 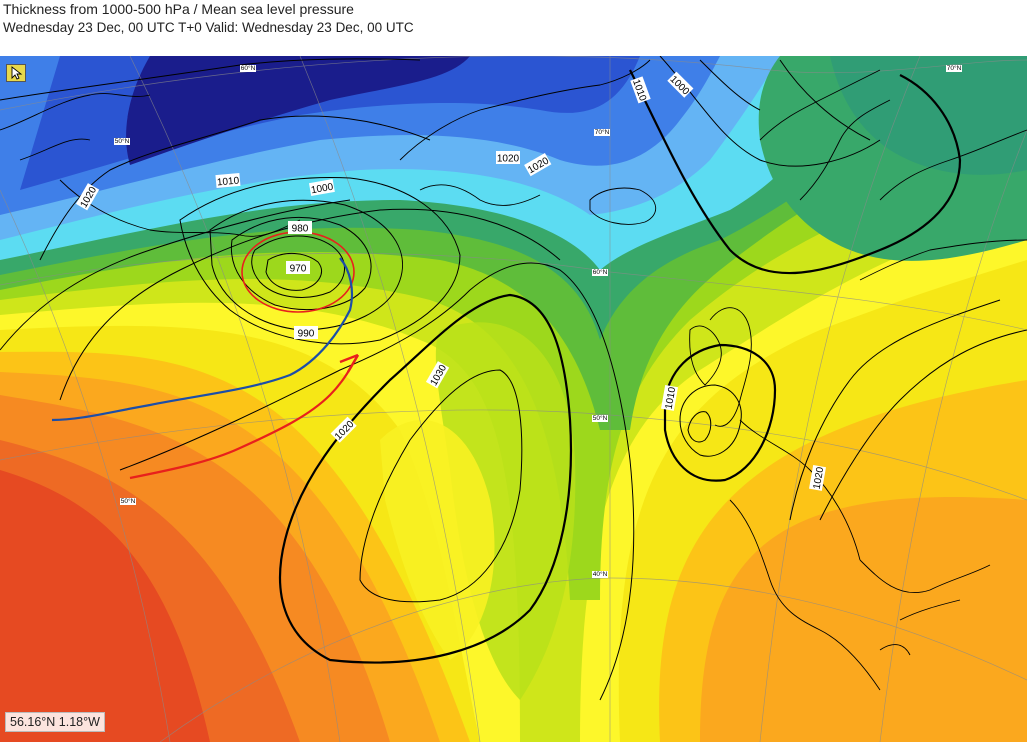 I want to click on isobar-1030-inner, so click(x=441, y=486).